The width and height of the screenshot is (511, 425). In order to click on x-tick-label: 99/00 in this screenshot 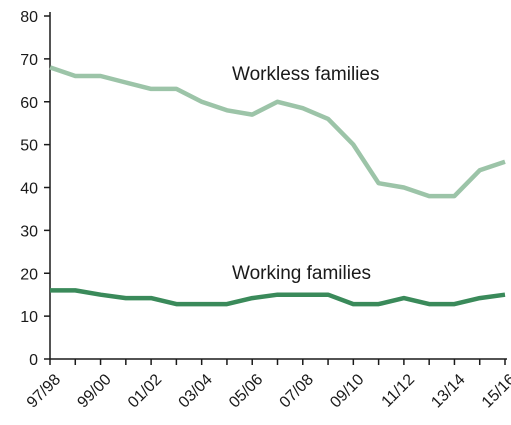, I will do `click(94, 391)`.